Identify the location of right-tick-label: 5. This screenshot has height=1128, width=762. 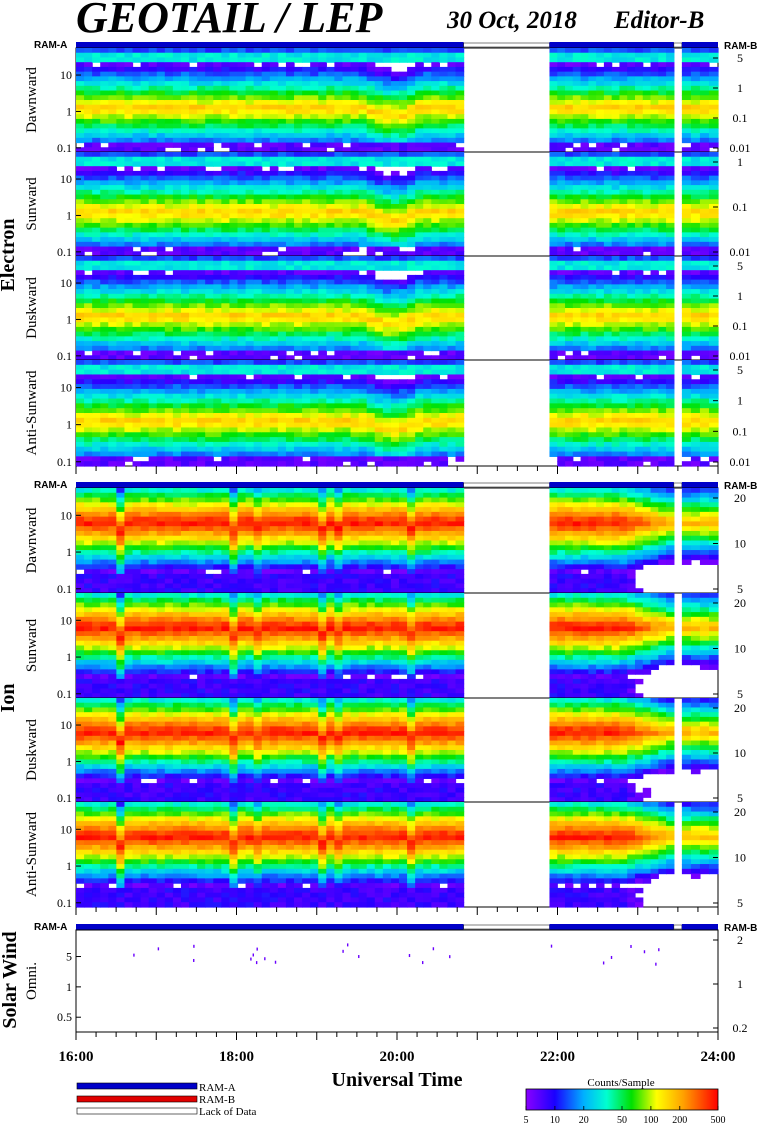
(740, 266).